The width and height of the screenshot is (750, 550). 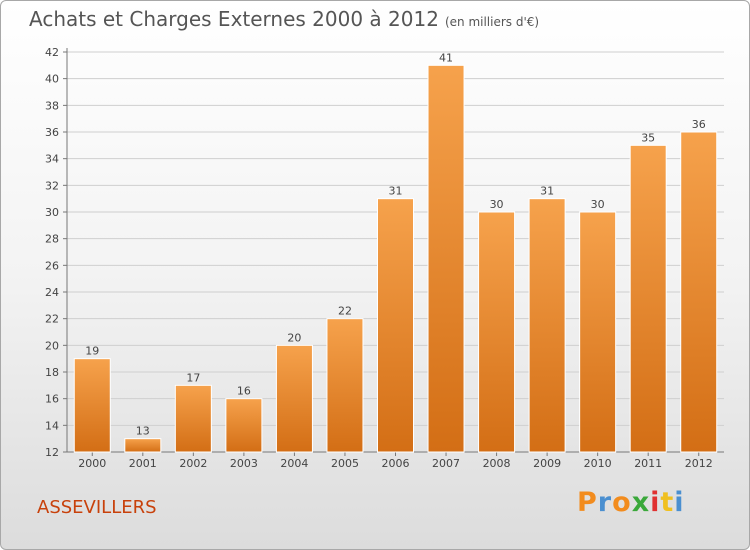 I want to click on proxiti-logo: Proxiti, so click(x=631, y=502).